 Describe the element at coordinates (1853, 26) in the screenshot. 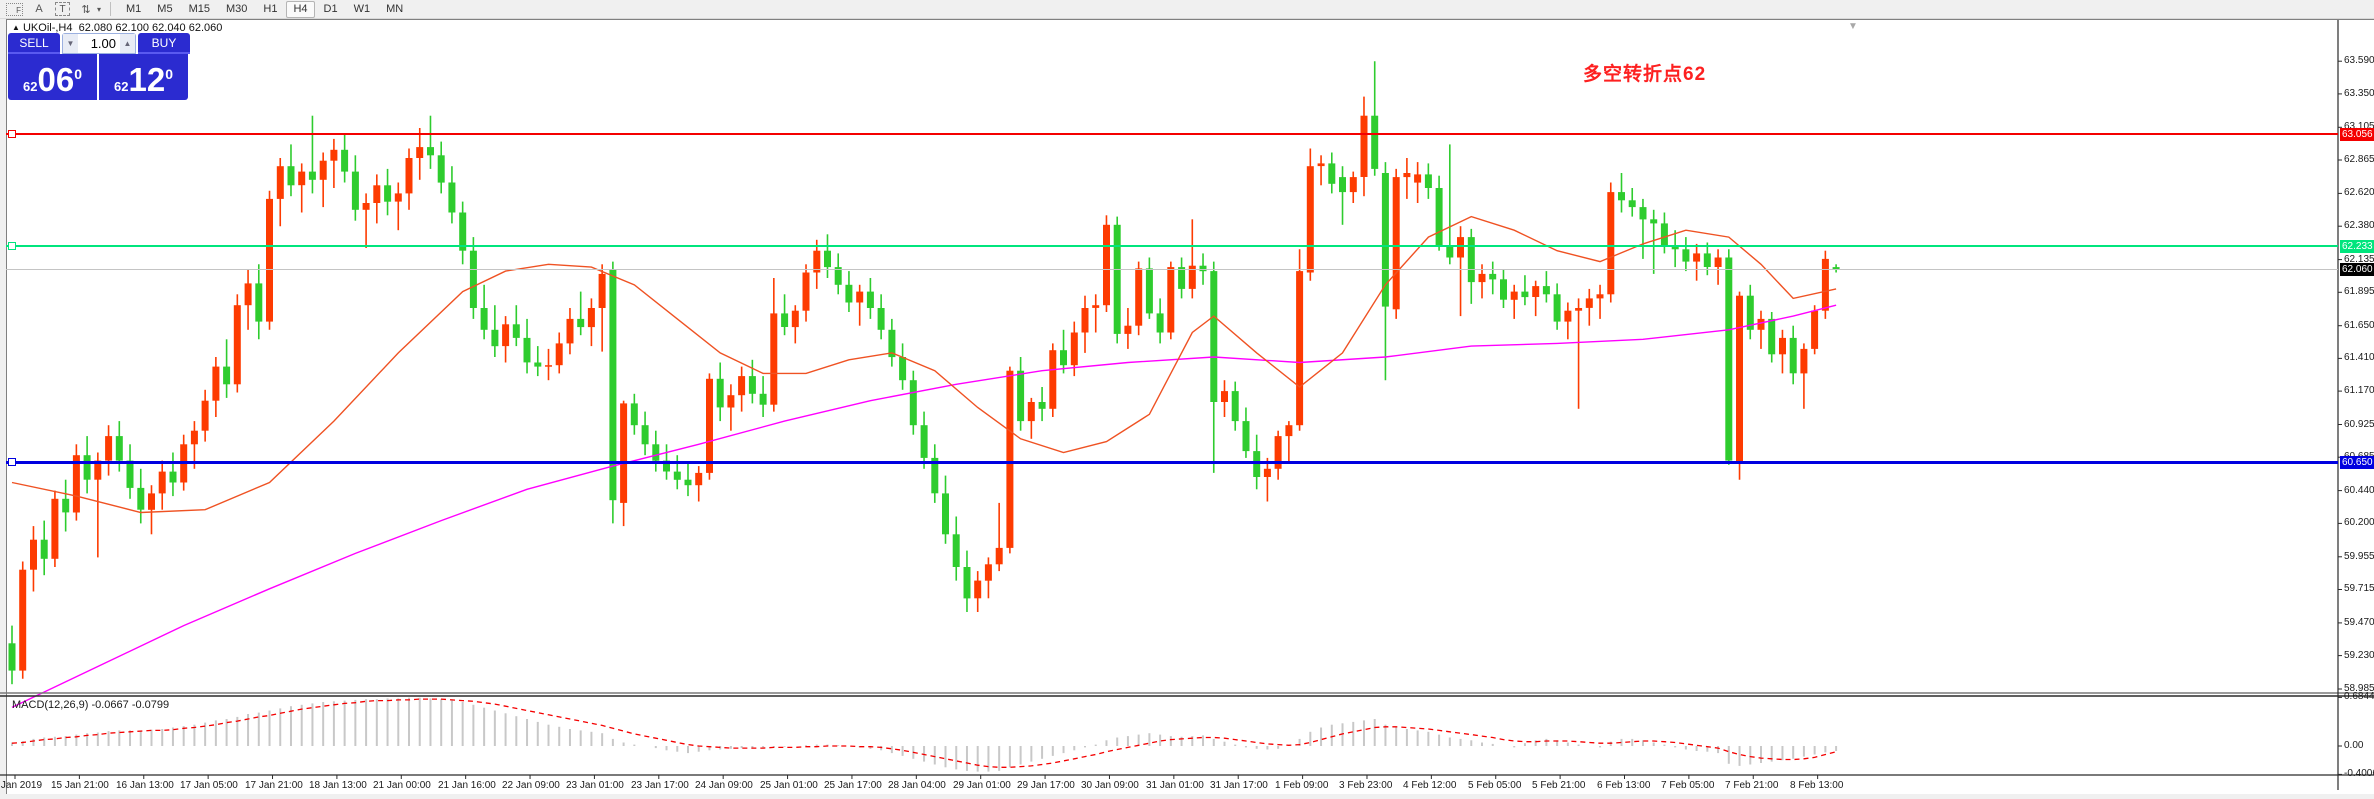

I see `chart-shift-marker-icon: ▼` at that location.